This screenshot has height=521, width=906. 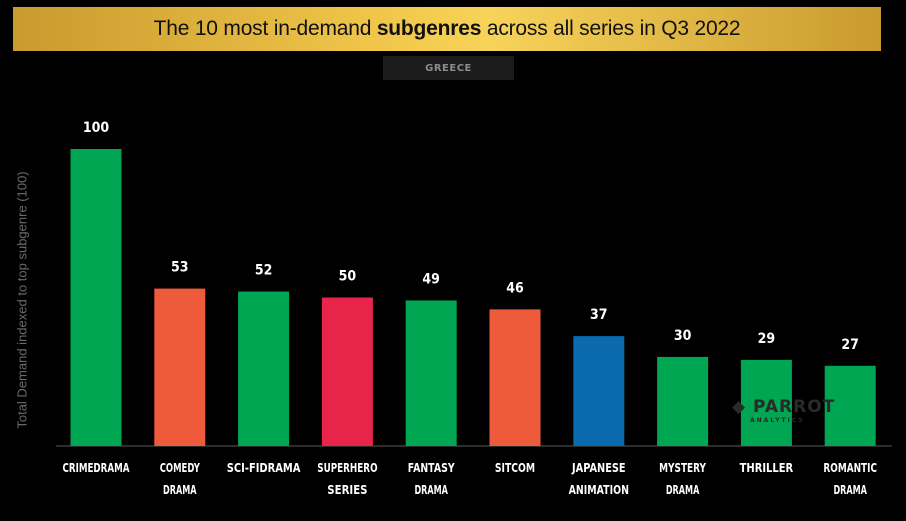 I want to click on data-label: 27, so click(x=850, y=345).